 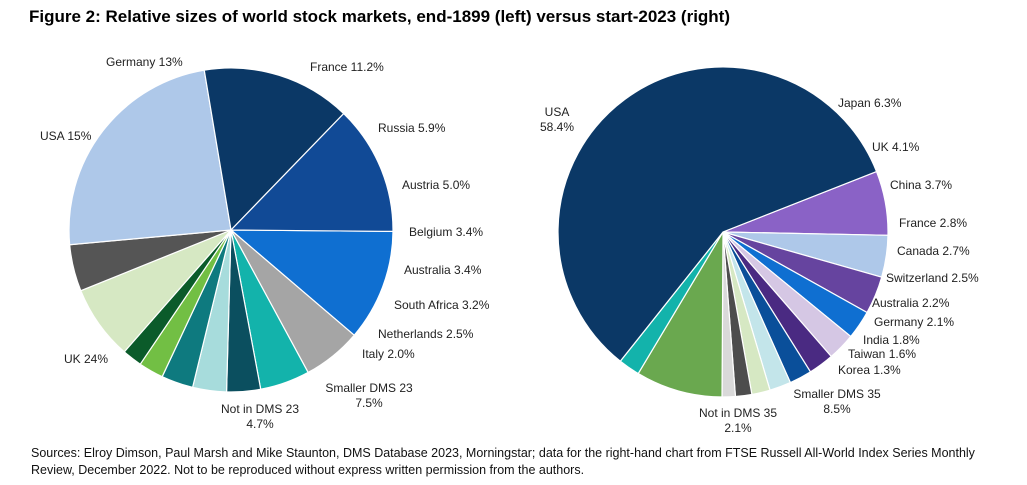 I want to click on pie-slice-uk, so click(x=150, y=157).